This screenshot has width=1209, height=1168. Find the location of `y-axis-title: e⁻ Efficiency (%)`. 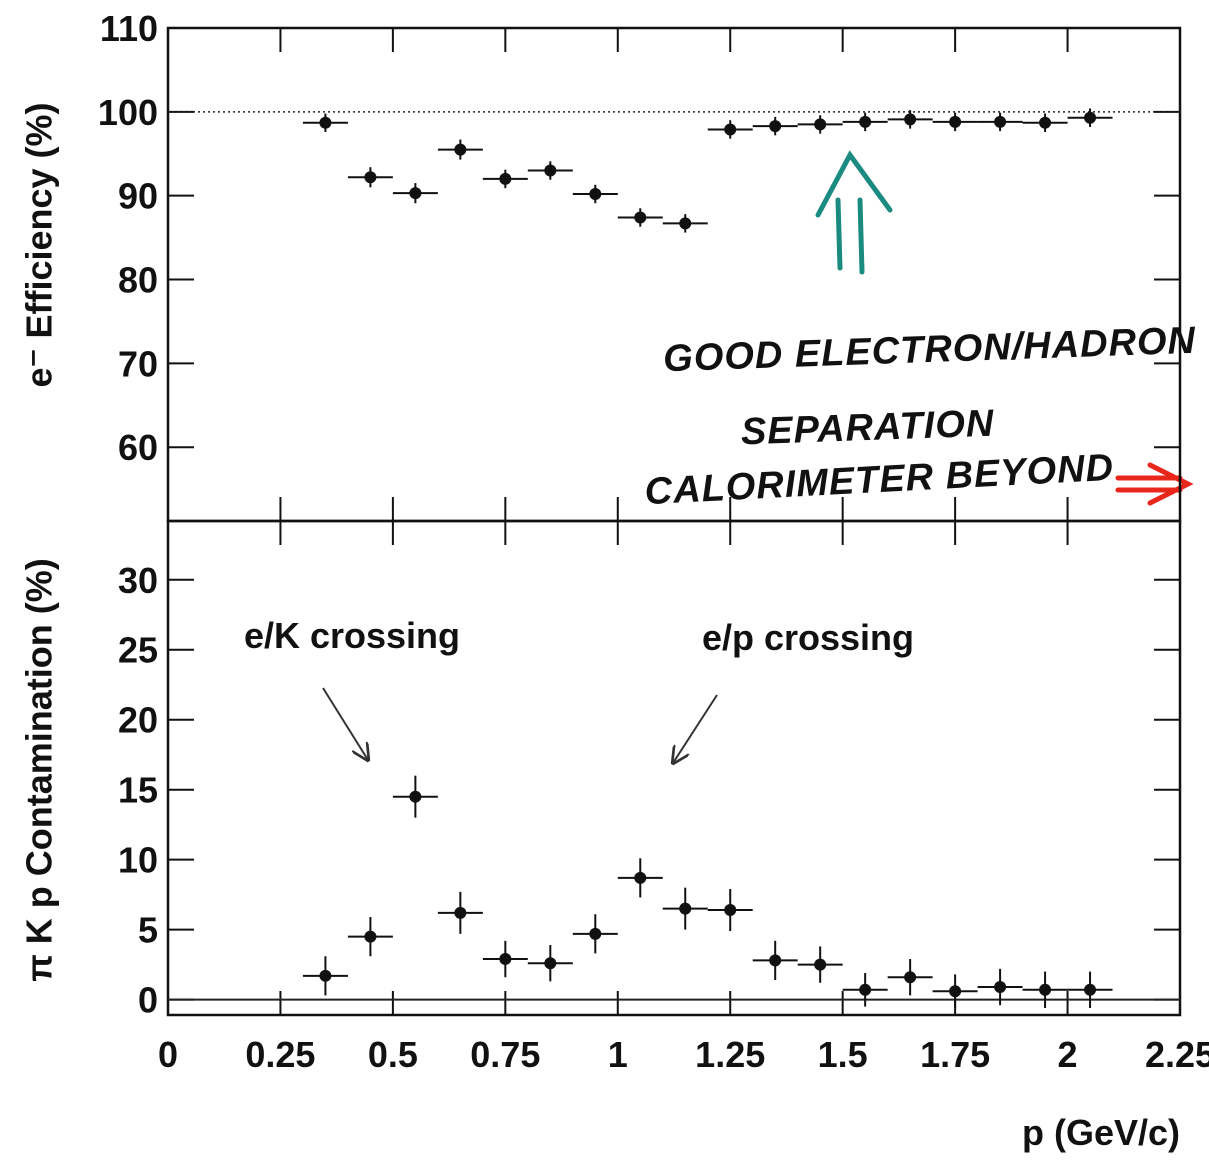

y-axis-title: e⁻ Efficiency (%) is located at coordinates (39, 244).